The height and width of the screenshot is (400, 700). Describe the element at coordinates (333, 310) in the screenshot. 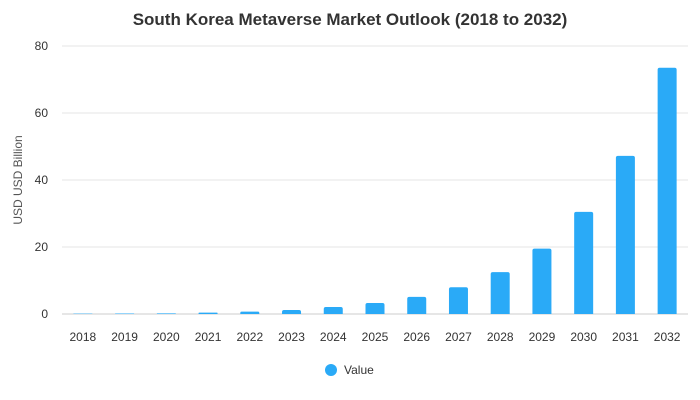

I see `bar-2024` at that location.